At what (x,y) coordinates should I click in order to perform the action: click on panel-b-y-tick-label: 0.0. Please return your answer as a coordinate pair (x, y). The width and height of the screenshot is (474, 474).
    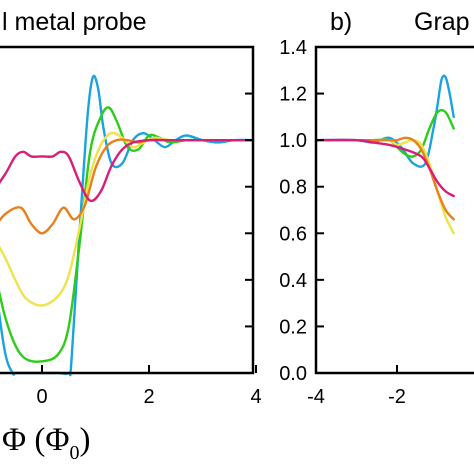
    Looking at the image, I should click on (293, 374).